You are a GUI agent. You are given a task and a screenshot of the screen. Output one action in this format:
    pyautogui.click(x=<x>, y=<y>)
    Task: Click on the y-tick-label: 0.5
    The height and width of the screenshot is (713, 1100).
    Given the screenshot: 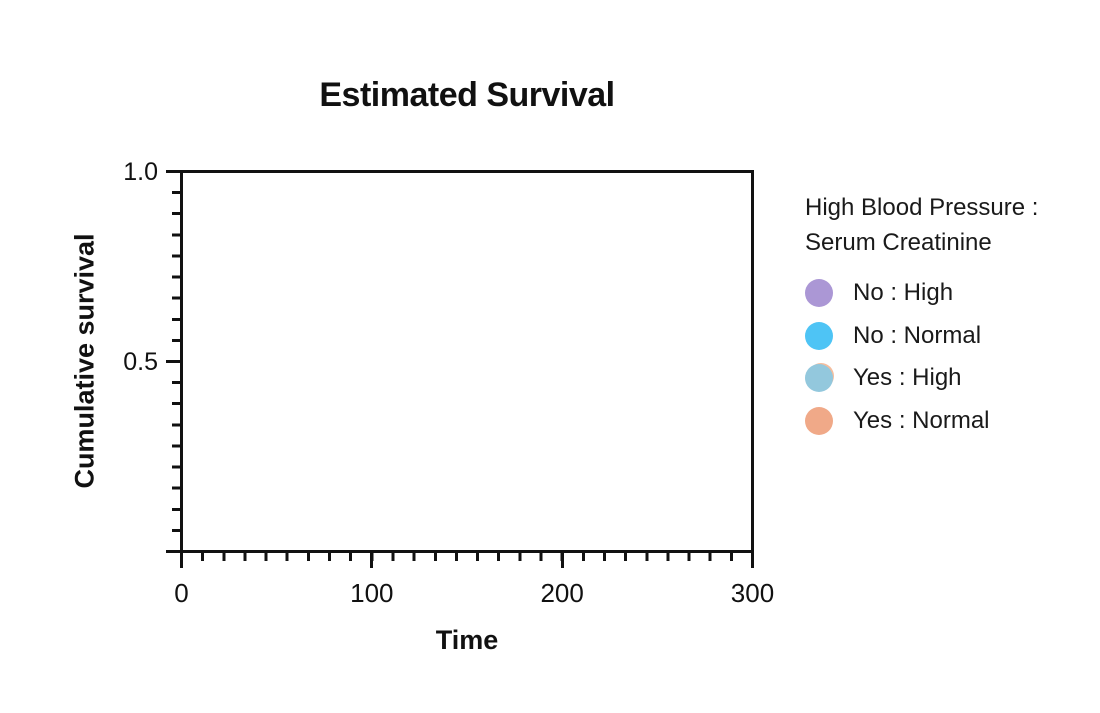 What is the action you would take?
    pyautogui.click(x=140, y=361)
    